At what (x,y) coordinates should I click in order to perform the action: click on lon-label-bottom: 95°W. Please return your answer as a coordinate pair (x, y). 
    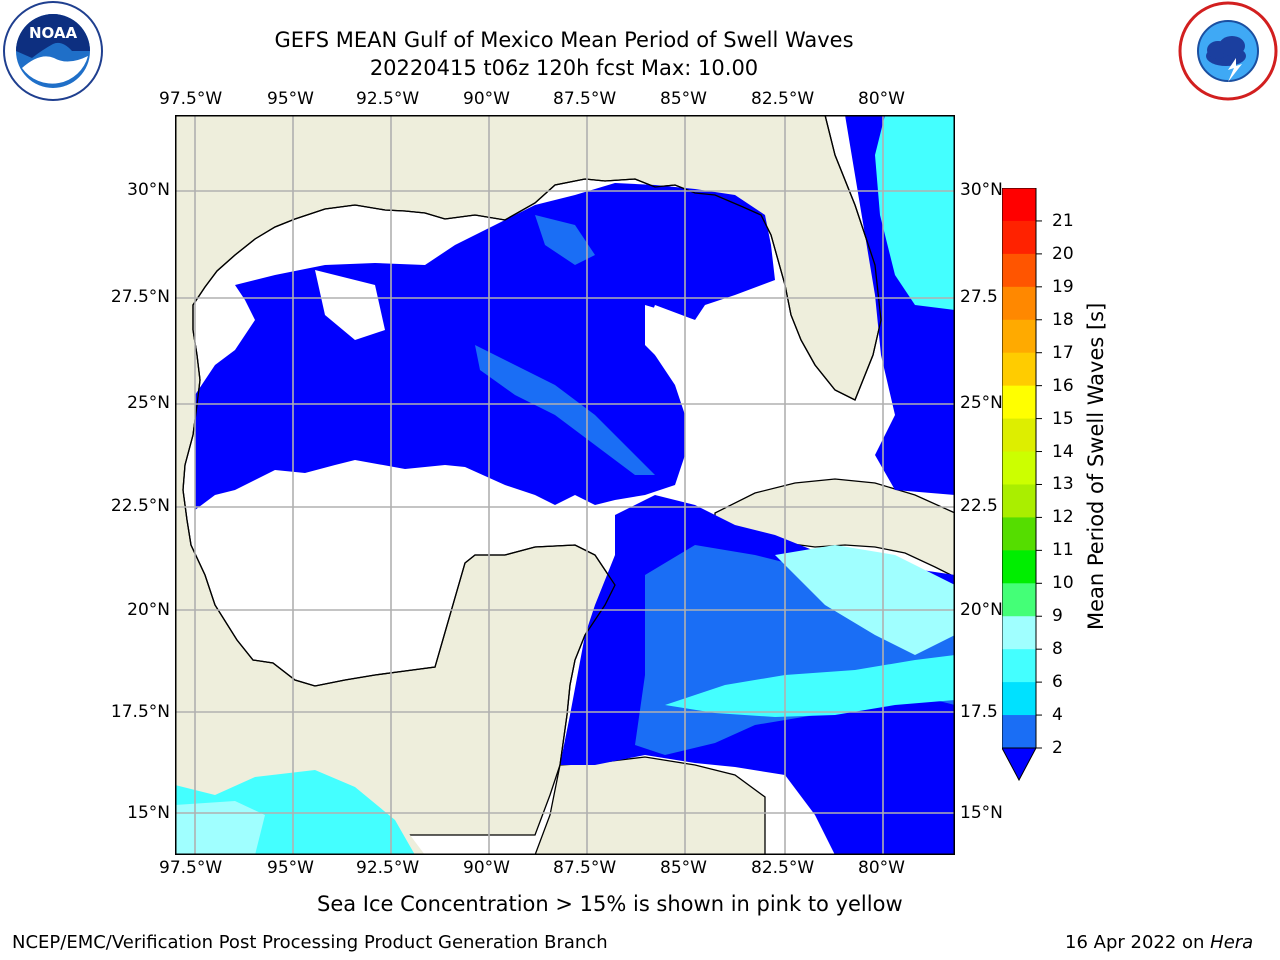
    Looking at the image, I should click on (290, 868).